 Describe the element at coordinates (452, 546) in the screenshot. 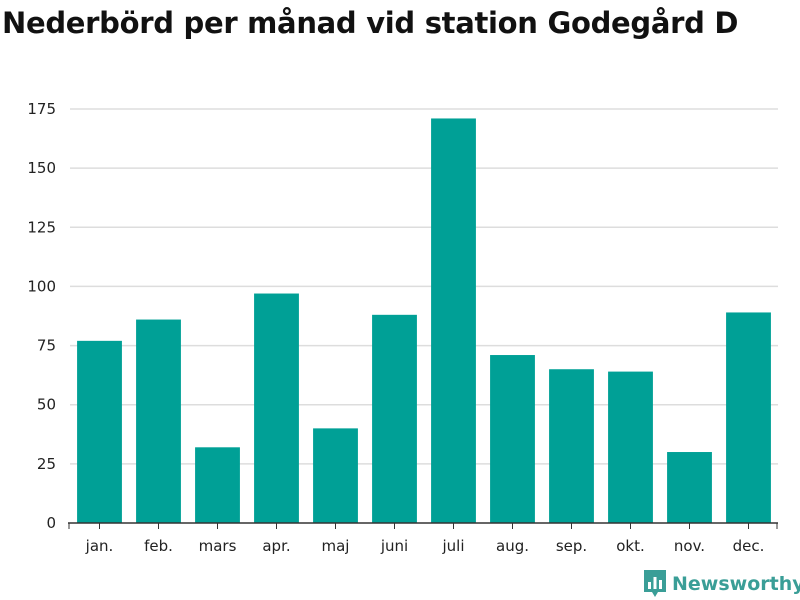

I see `x-tick-label: juli` at that location.